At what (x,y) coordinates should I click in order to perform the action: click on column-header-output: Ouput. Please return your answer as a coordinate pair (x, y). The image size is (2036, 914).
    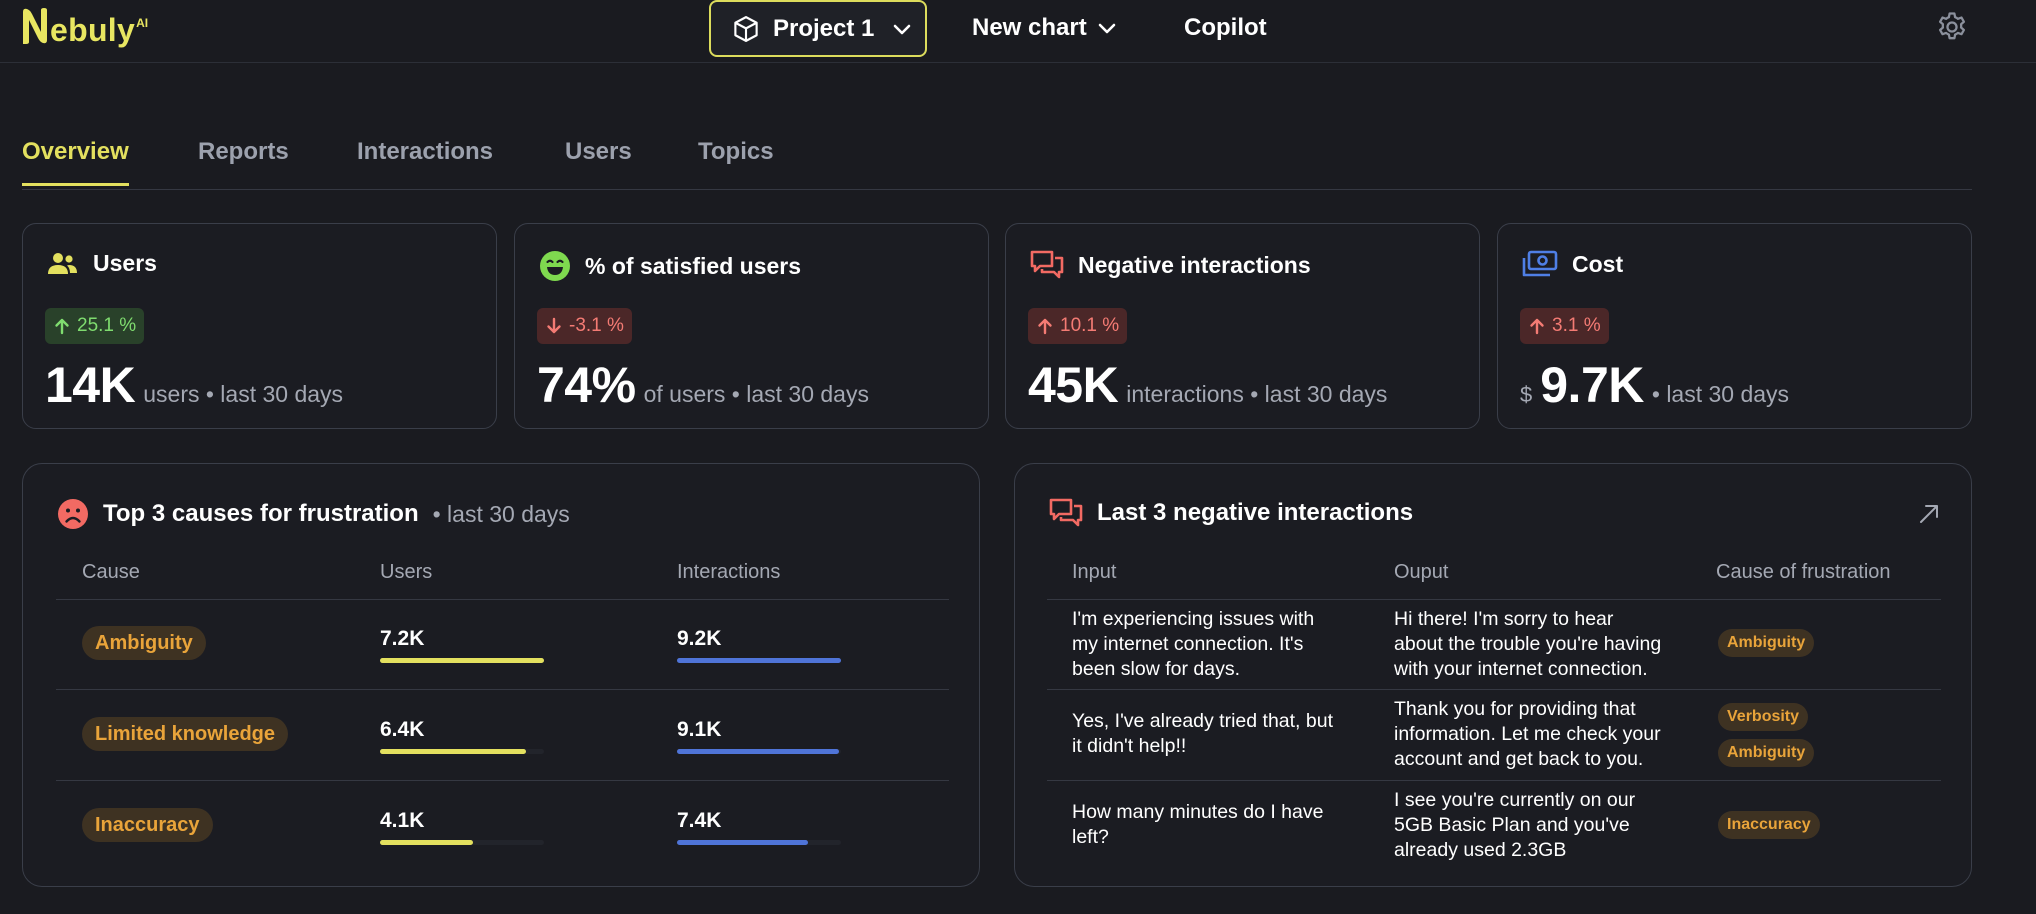
    Looking at the image, I should click on (1421, 572).